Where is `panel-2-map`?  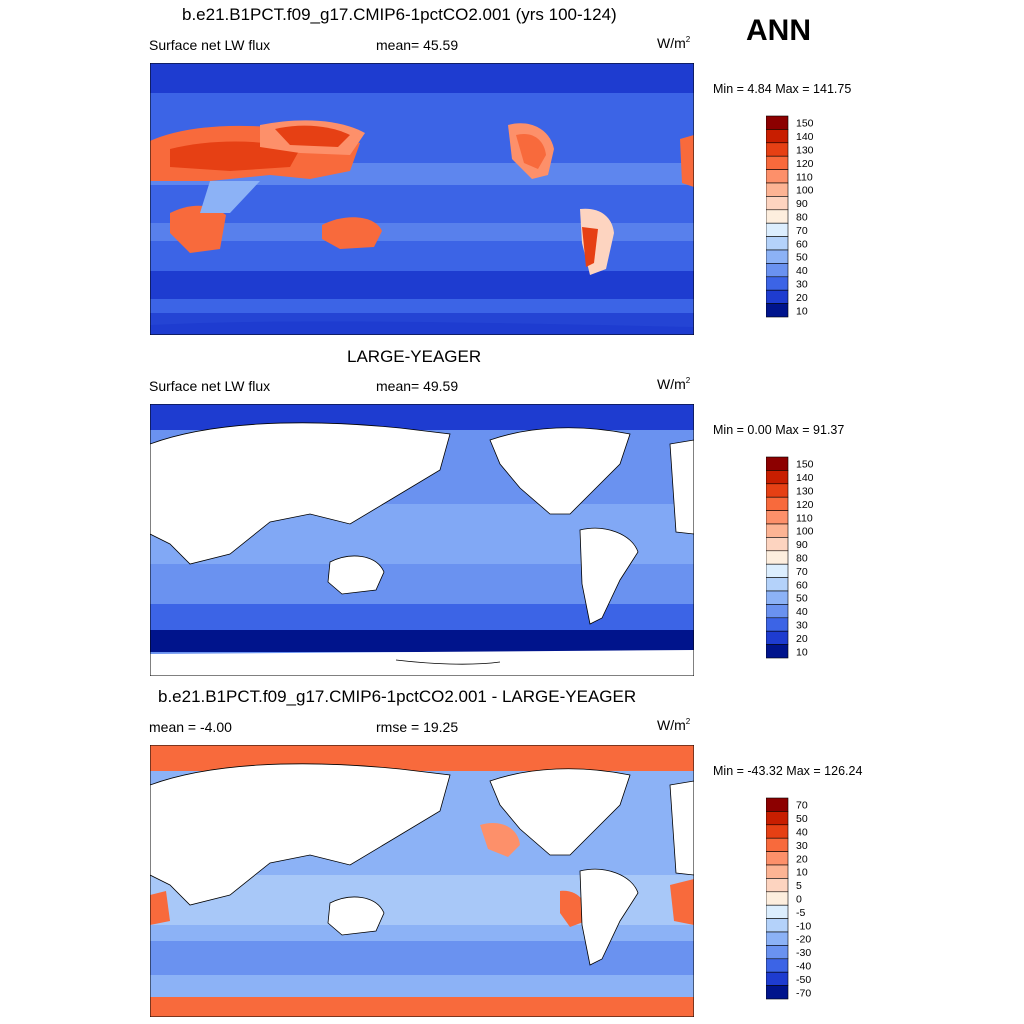 panel-2-map is located at coordinates (422, 540).